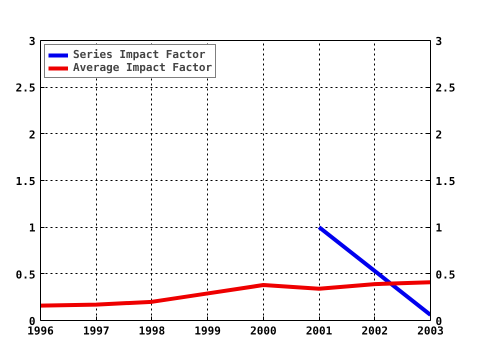  Describe the element at coordinates (446, 88) in the screenshot. I see `y2-tick-label: 2.5` at that location.